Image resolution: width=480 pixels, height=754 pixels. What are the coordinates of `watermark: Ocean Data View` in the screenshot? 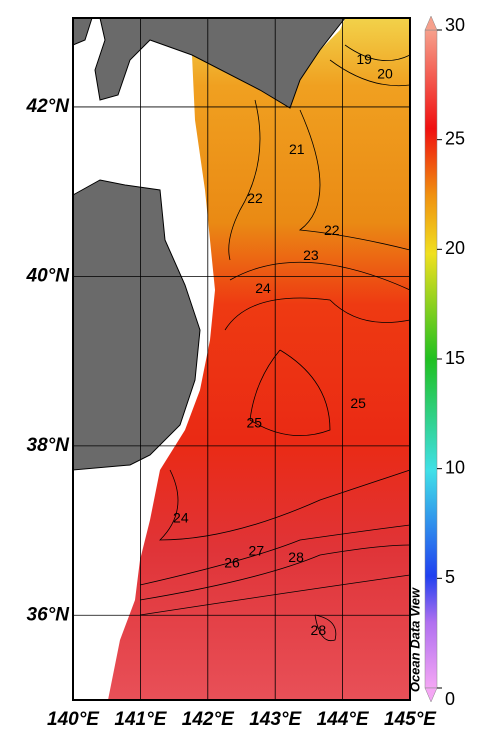 It's located at (414, 639).